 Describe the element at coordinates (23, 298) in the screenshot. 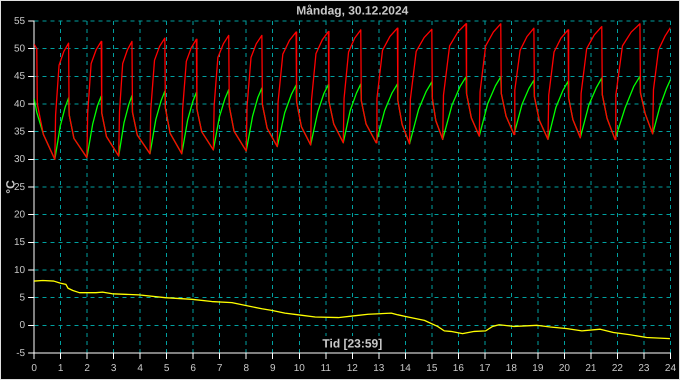

I see `y-tick-label: 5` at that location.